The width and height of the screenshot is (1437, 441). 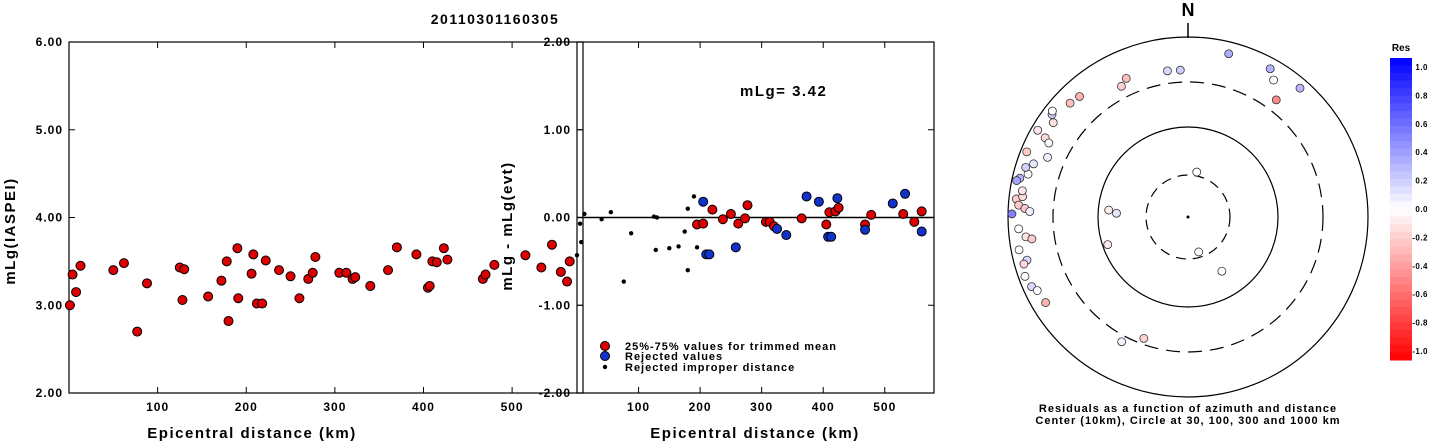 What do you see at coordinates (1420, 294) in the screenshot?
I see `colorbar-tick-label: -0.6` at bounding box center [1420, 294].